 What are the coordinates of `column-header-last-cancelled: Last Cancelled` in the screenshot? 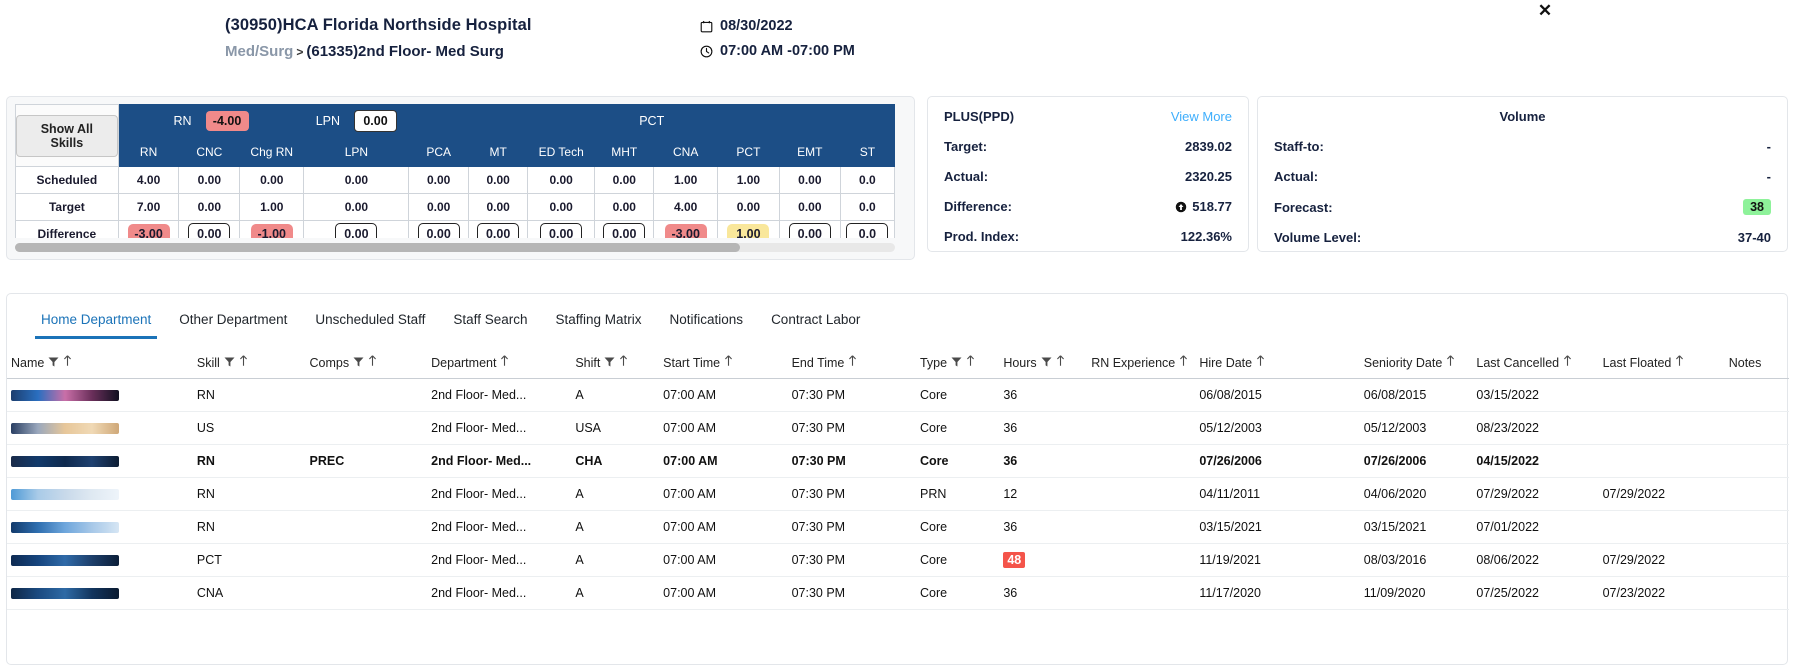 It's located at (1535, 364).